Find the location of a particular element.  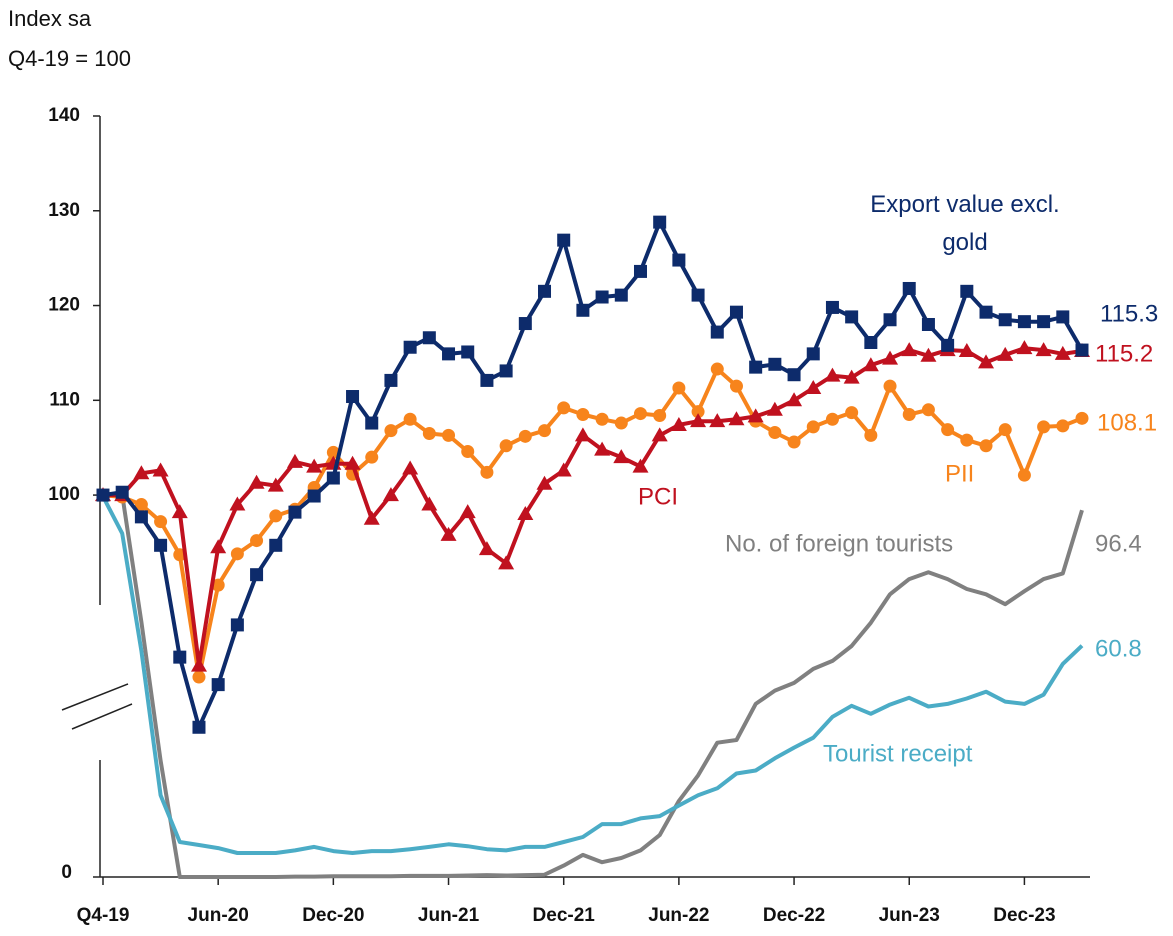

x-tick-label: Dec-20 is located at coordinates (333, 915).